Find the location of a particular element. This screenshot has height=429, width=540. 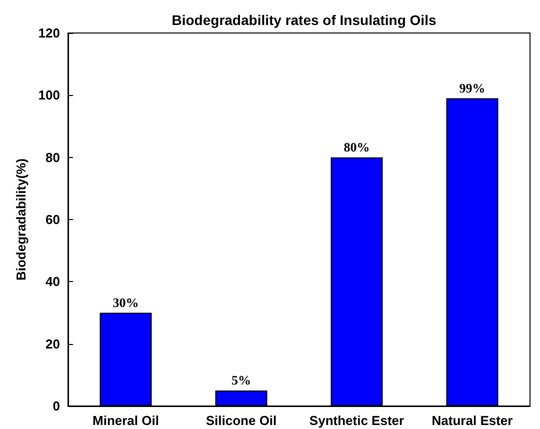

data-label: 5% is located at coordinates (241, 380).